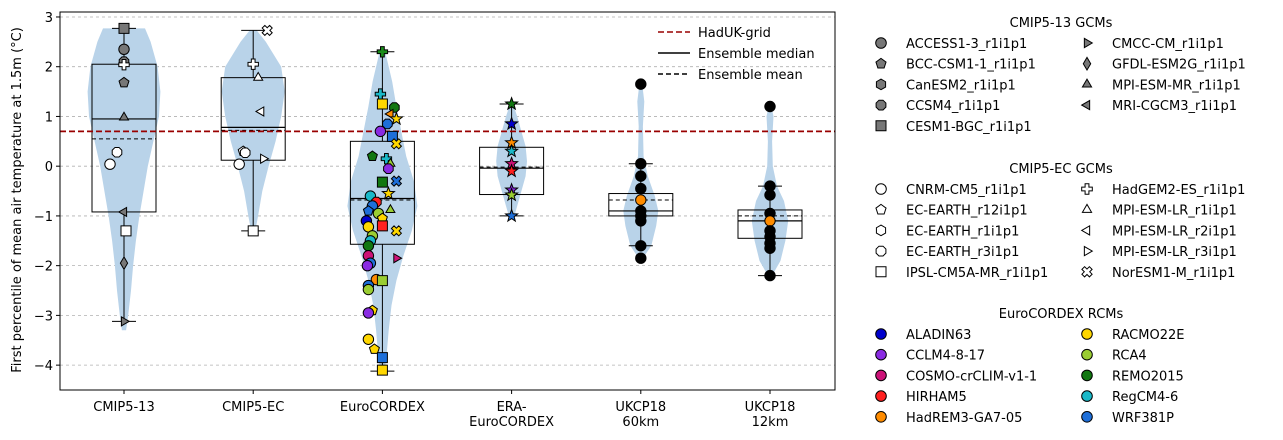  I want to click on box-iqr, so click(253, 119).